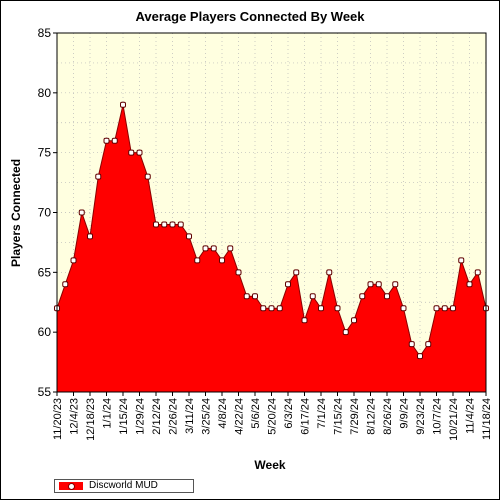  Describe the element at coordinates (322, 413) in the screenshot. I see `x-tick-label: 7/1/24` at that location.